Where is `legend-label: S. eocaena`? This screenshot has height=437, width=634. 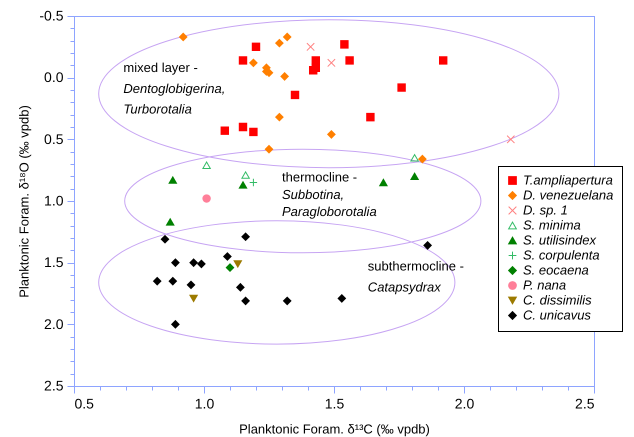 legend-label: S. eocaena is located at coordinates (556, 270).